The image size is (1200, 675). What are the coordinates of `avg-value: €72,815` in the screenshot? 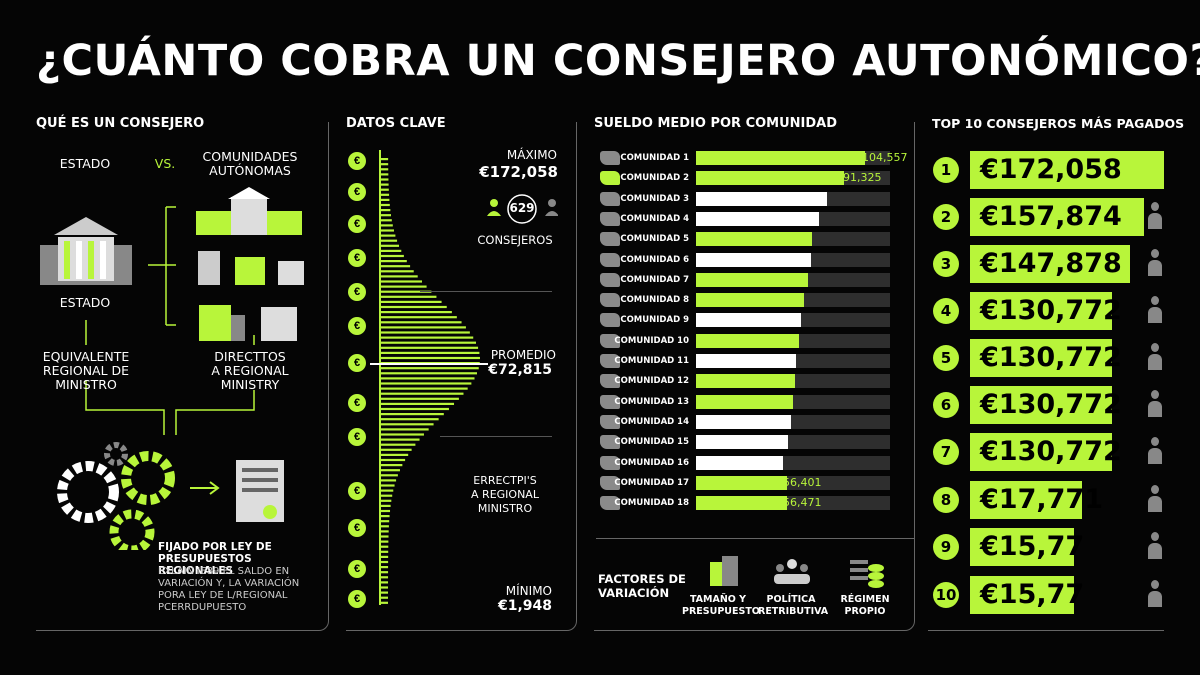 It's located at (520, 370).